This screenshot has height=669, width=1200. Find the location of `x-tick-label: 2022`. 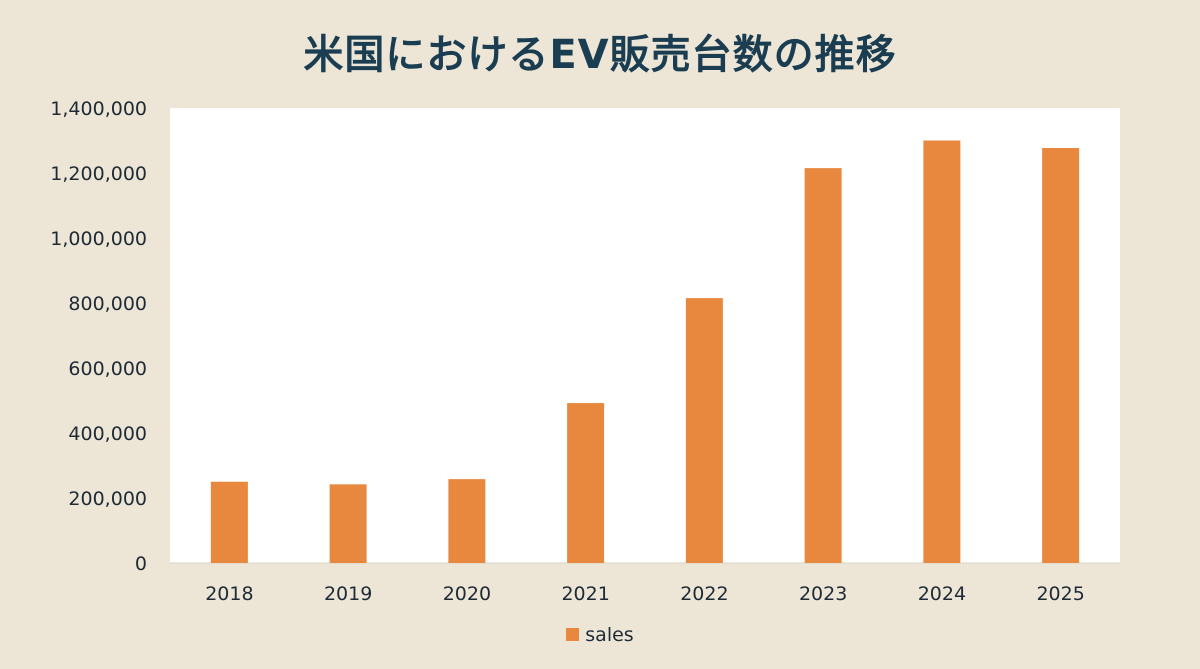

x-tick-label: 2022 is located at coordinates (704, 594).